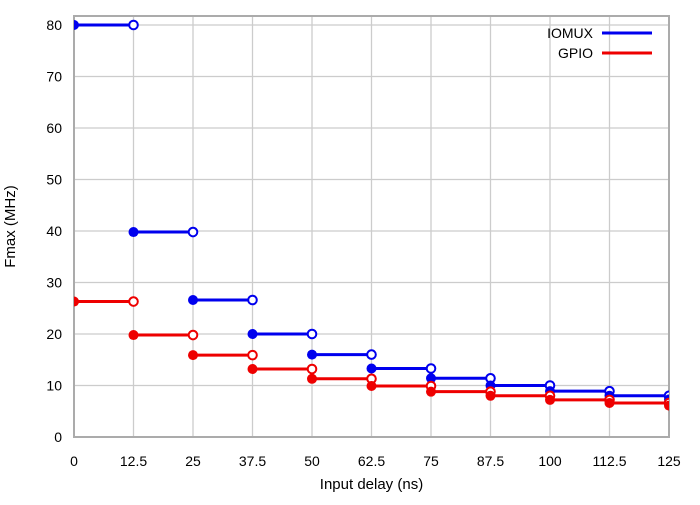 Image resolution: width=700 pixels, height=505 pixels. Describe the element at coordinates (312, 461) in the screenshot. I see `x-tick-label: 50` at that location.